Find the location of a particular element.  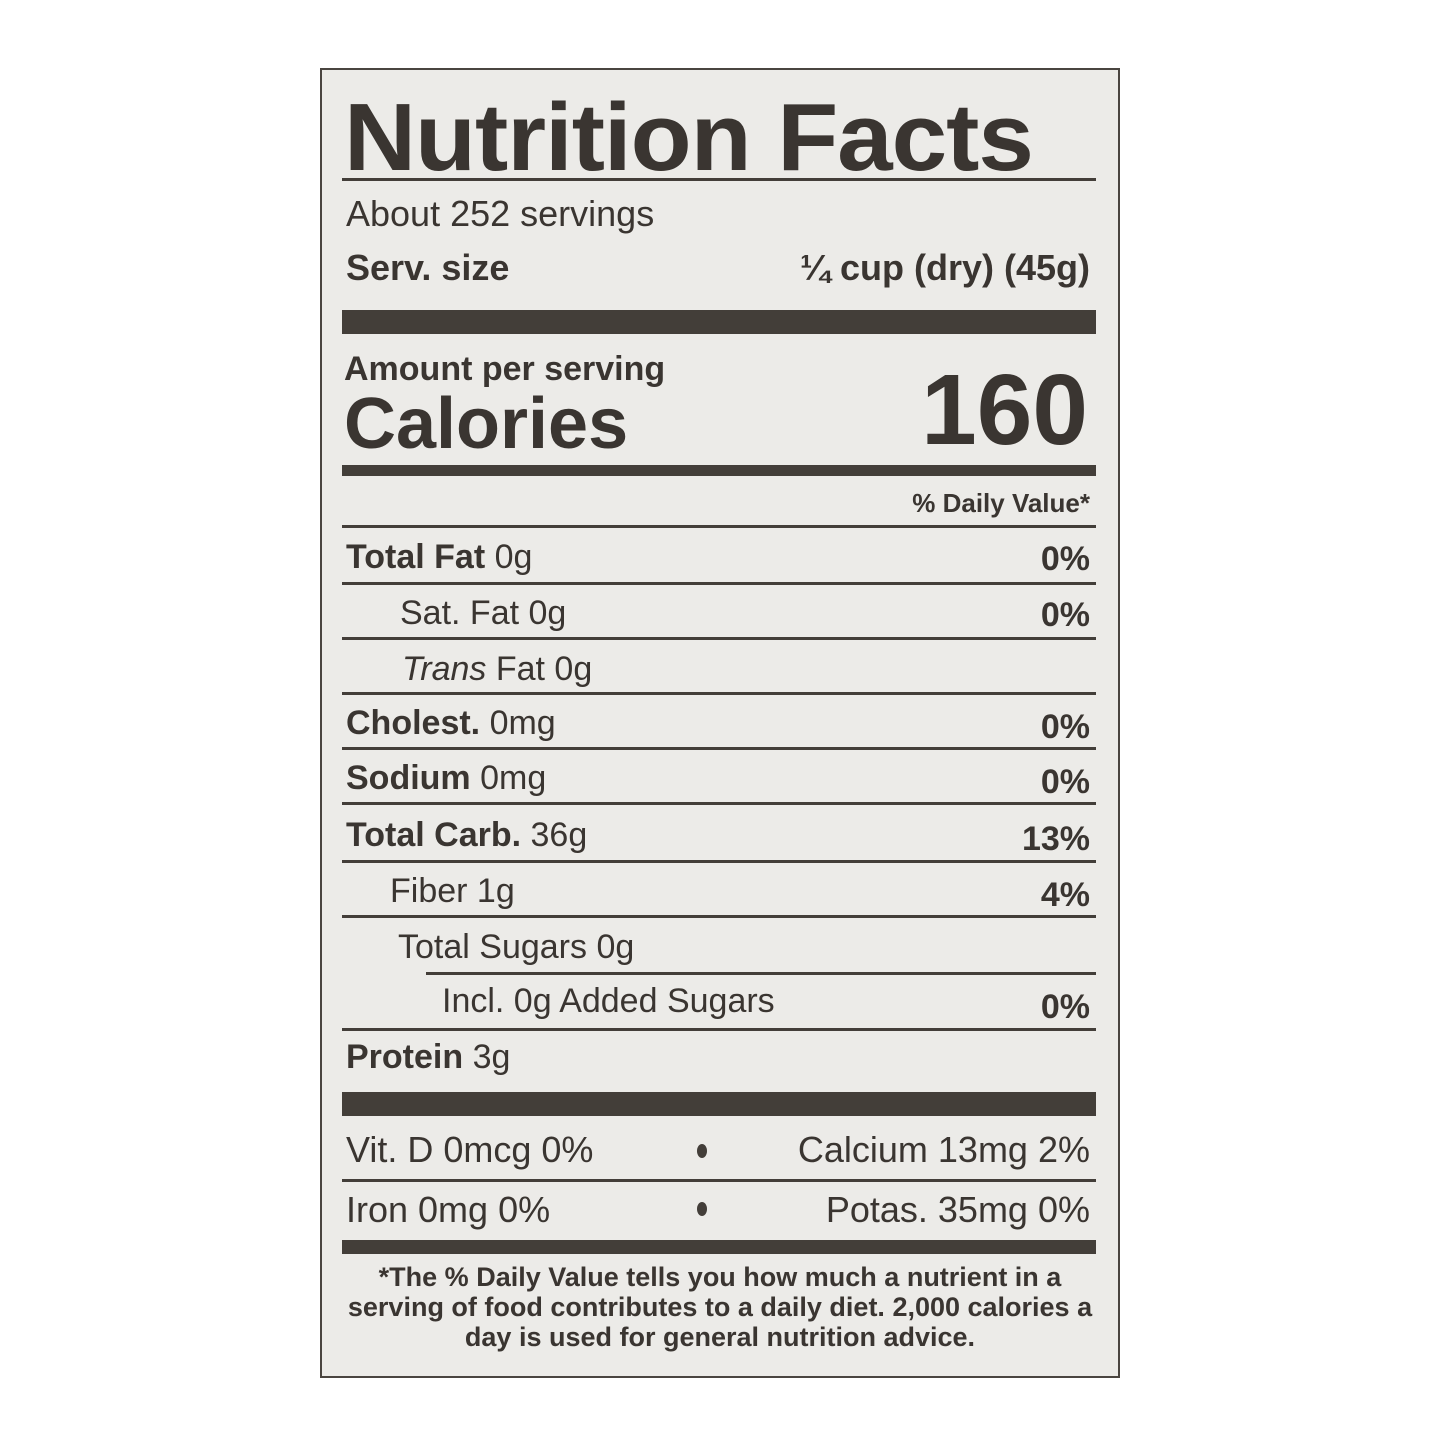

vitamin-d: Vit. D 0mcg 0% is located at coordinates (470, 1149).